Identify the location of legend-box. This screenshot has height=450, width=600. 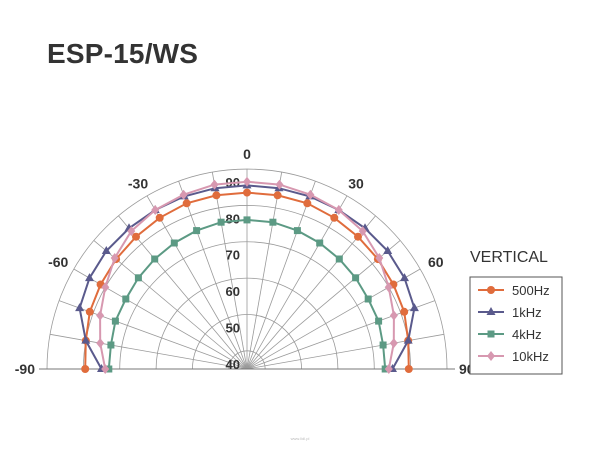
(516, 325).